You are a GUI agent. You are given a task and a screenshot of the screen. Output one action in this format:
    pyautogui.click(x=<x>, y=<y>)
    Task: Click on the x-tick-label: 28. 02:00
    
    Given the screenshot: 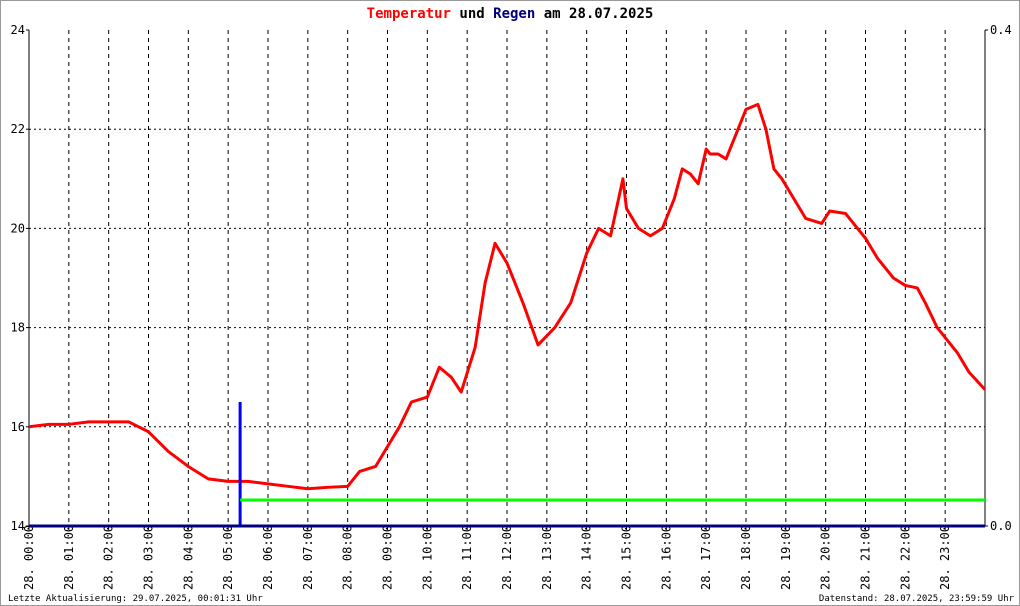 What is the action you would take?
    pyautogui.click(x=109, y=557)
    